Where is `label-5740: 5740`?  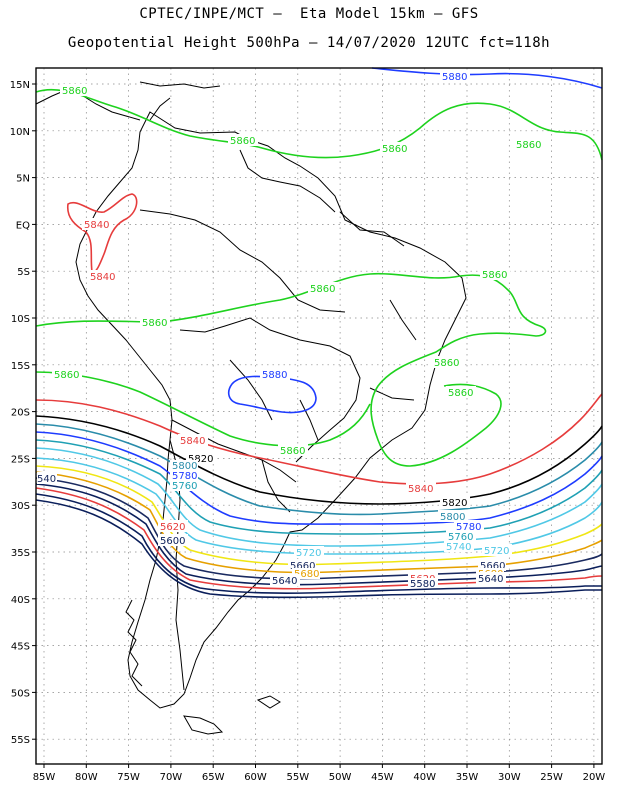 label-5740: 5740 is located at coordinates (458, 547).